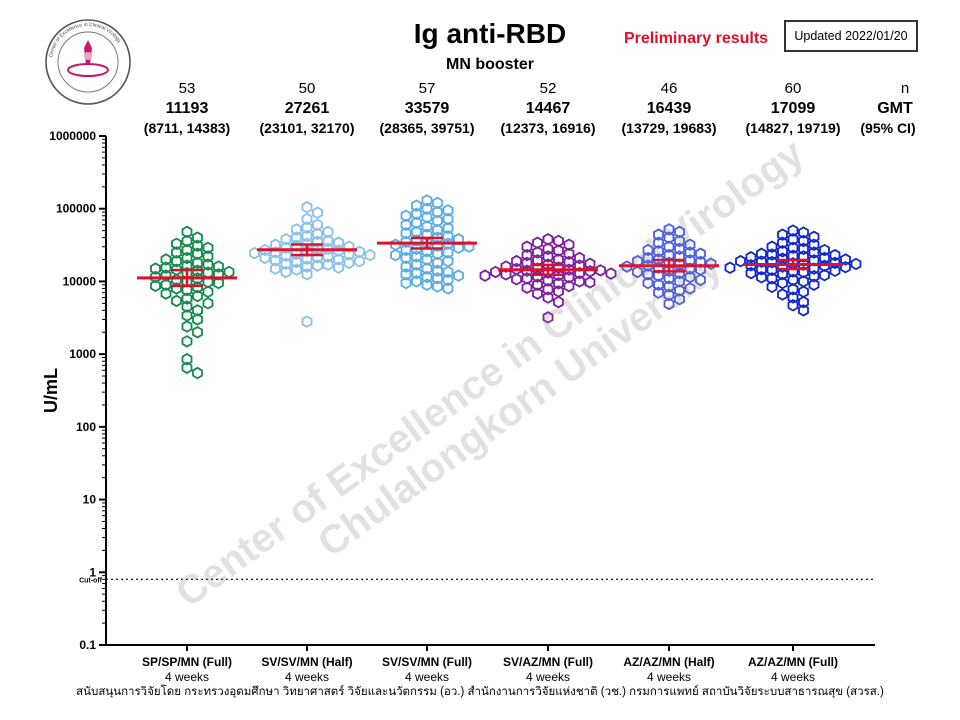  What do you see at coordinates (669, 108) in the screenshot?
I see `group-gmt-label: 16439` at bounding box center [669, 108].